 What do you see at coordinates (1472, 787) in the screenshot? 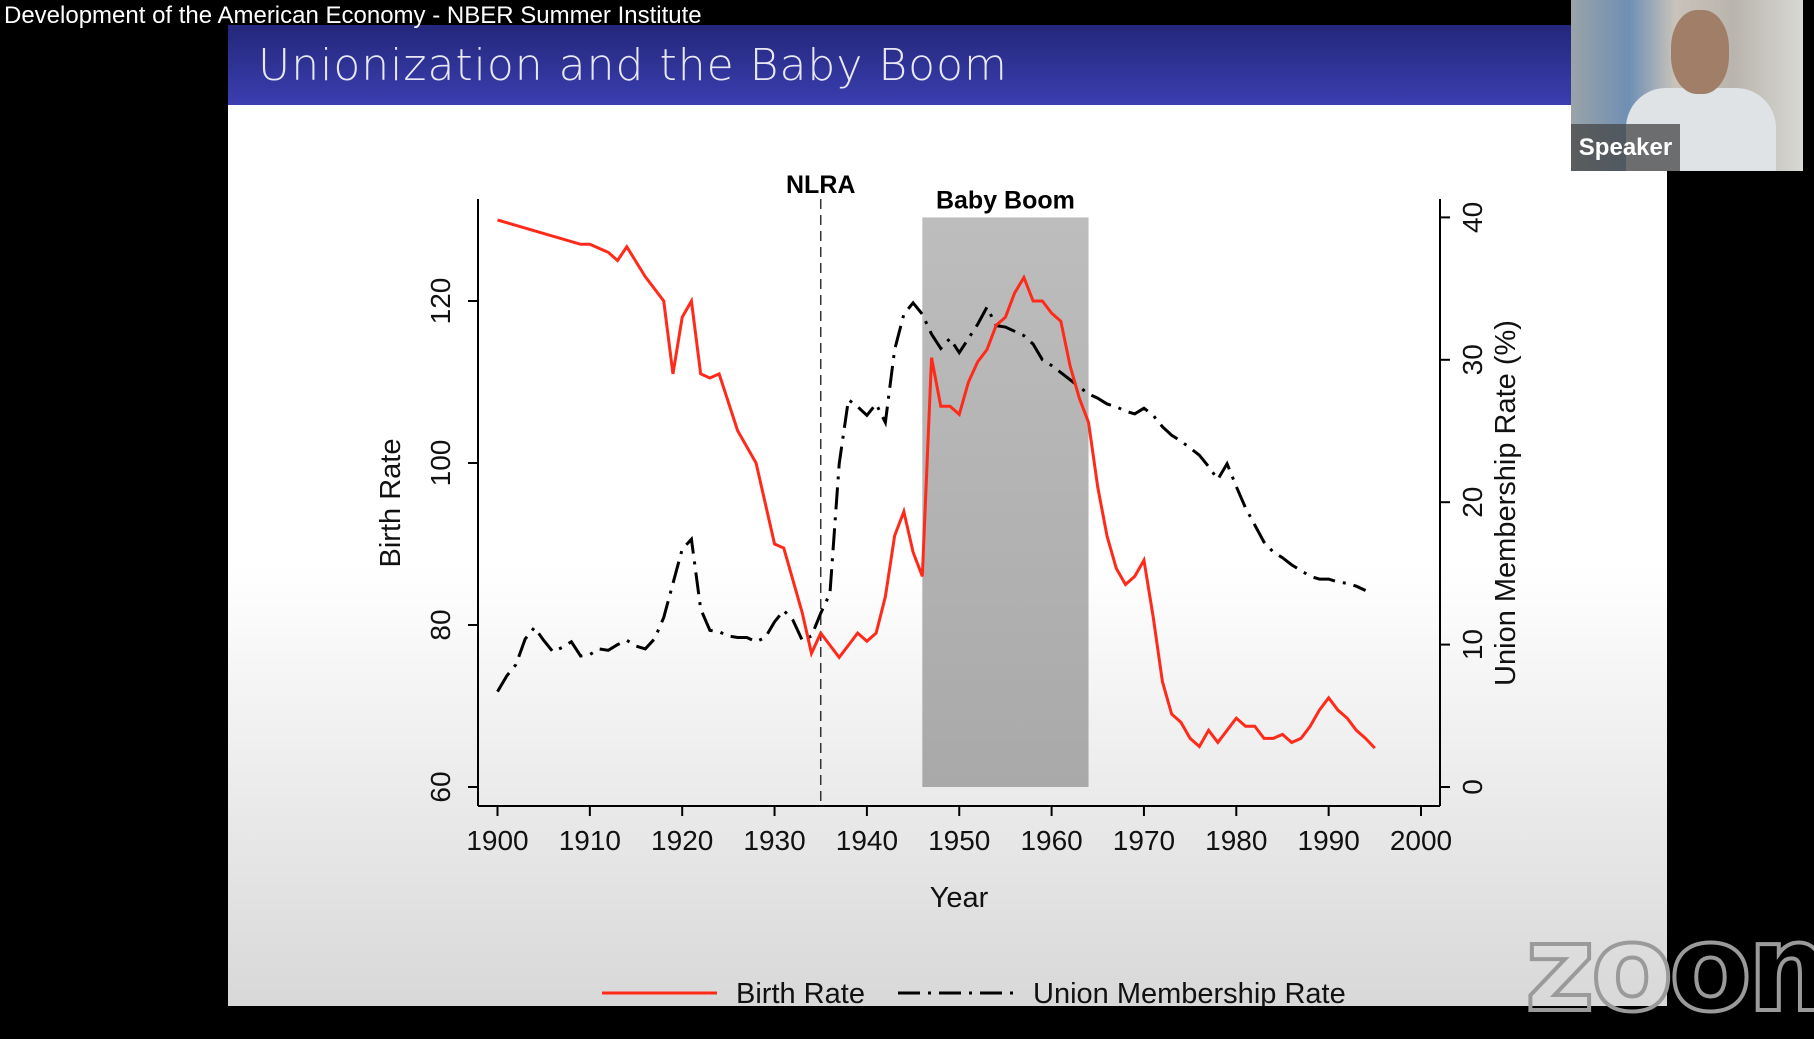
I see `y-right-tick-label: 0` at bounding box center [1472, 787].